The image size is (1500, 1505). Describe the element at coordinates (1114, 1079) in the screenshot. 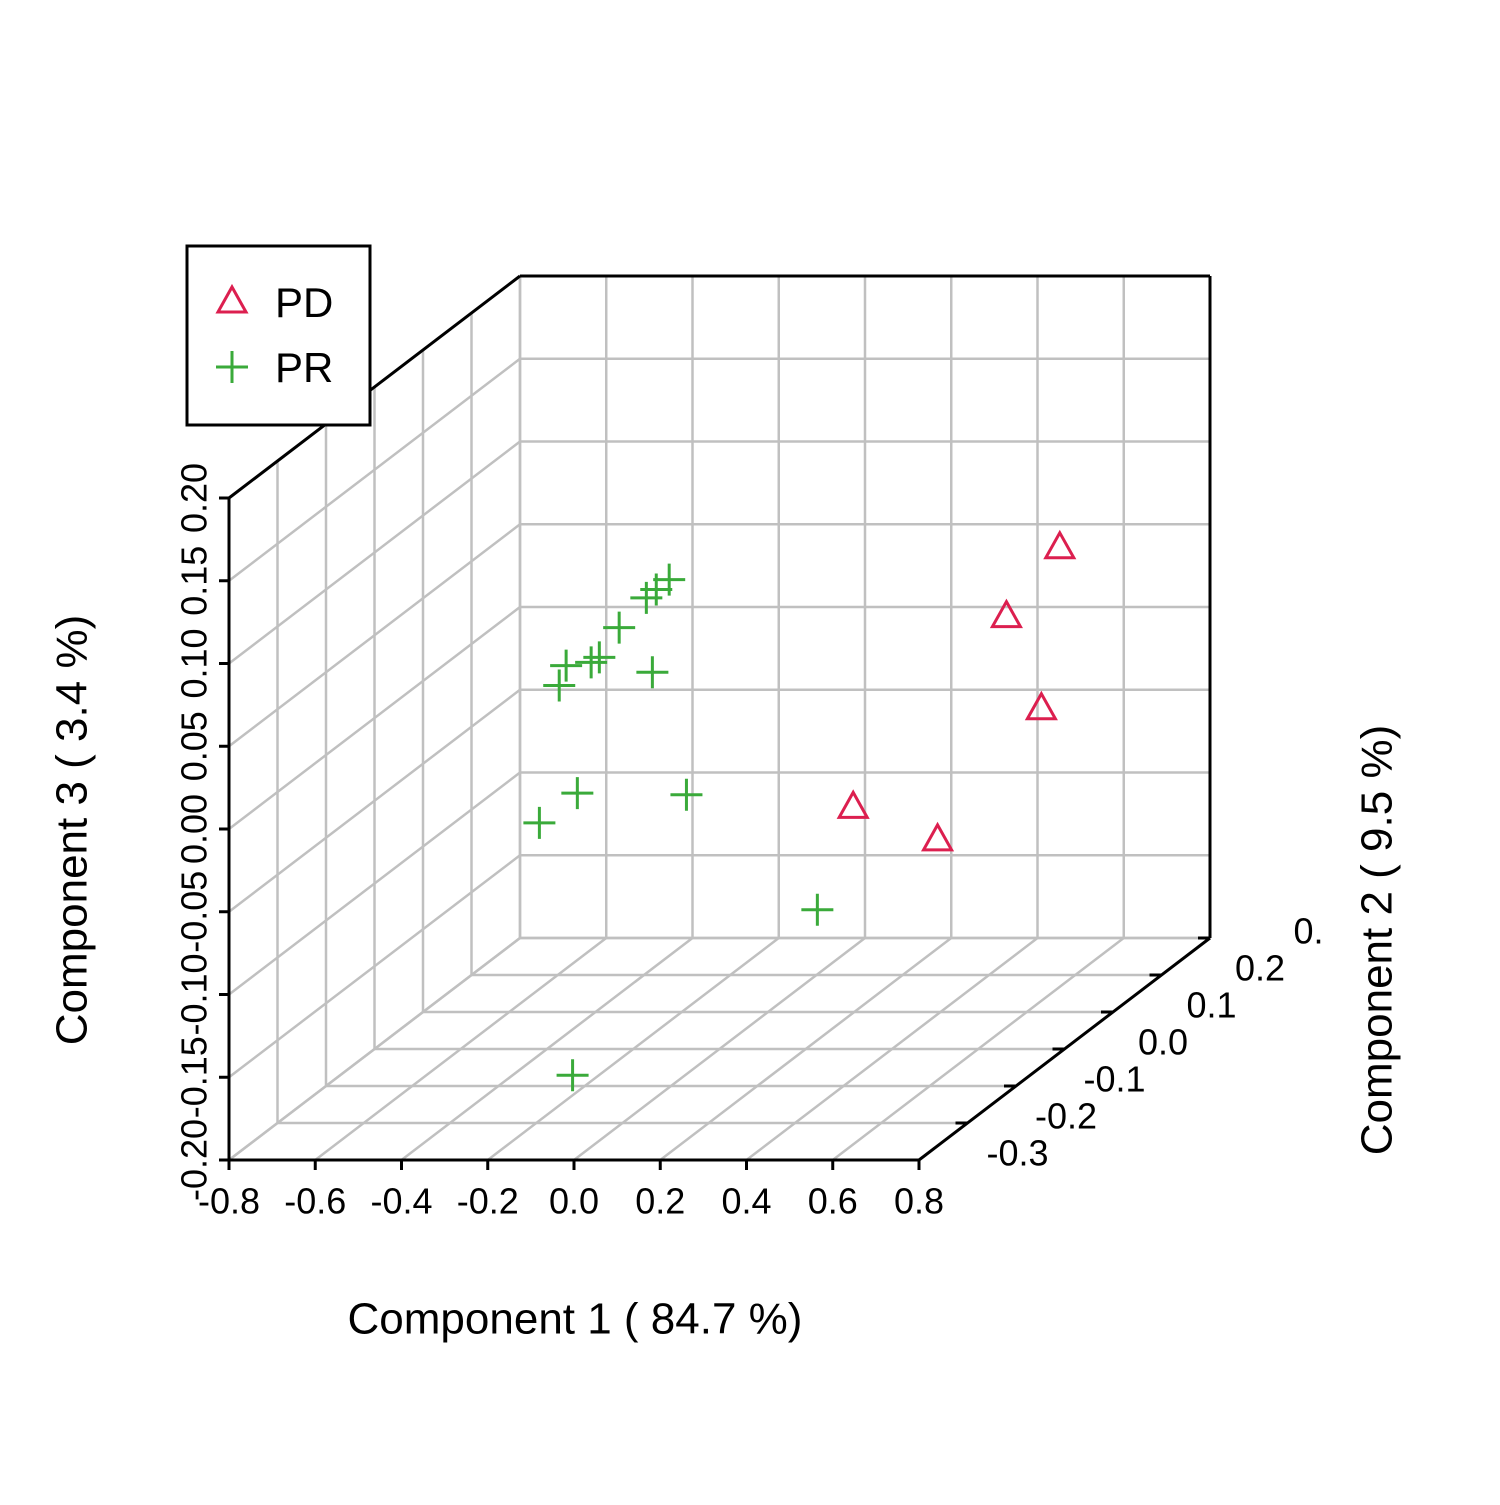

I see `y-tick-label: -0.1` at that location.